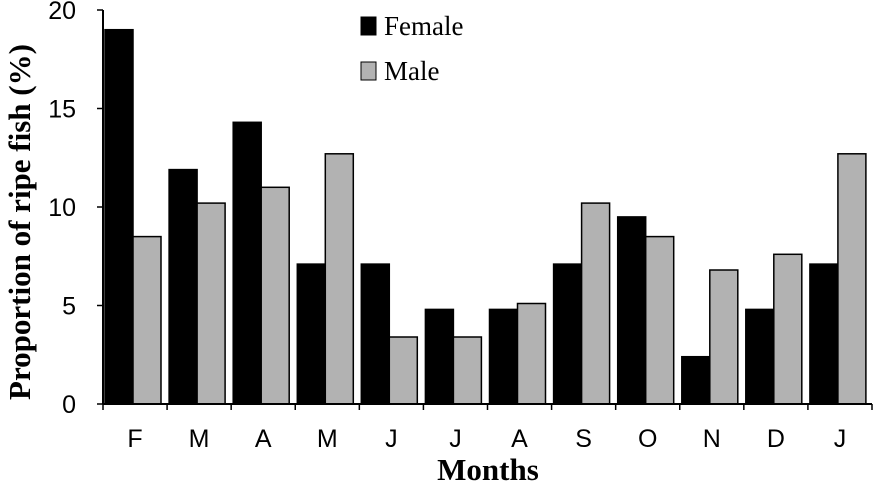 This screenshot has width=874, height=487. Describe the element at coordinates (62, 12) in the screenshot. I see `y-tick-label: 20` at that location.